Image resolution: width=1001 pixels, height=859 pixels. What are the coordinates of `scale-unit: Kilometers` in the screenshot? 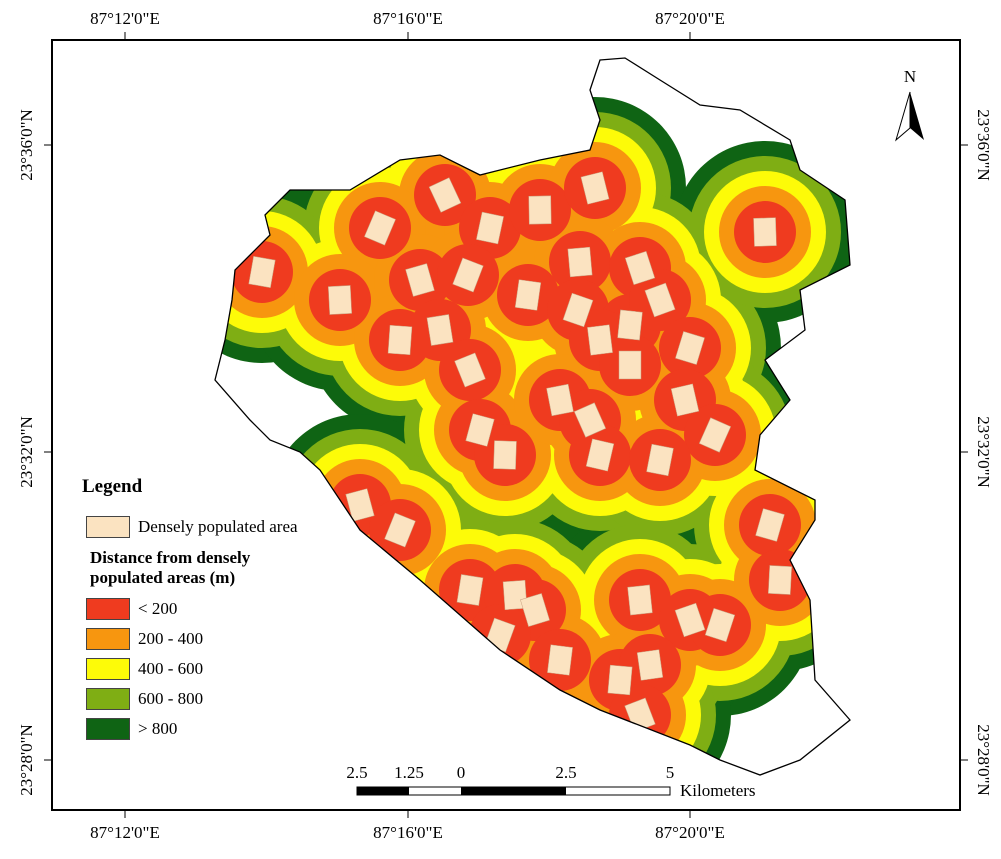 It's located at (718, 790).